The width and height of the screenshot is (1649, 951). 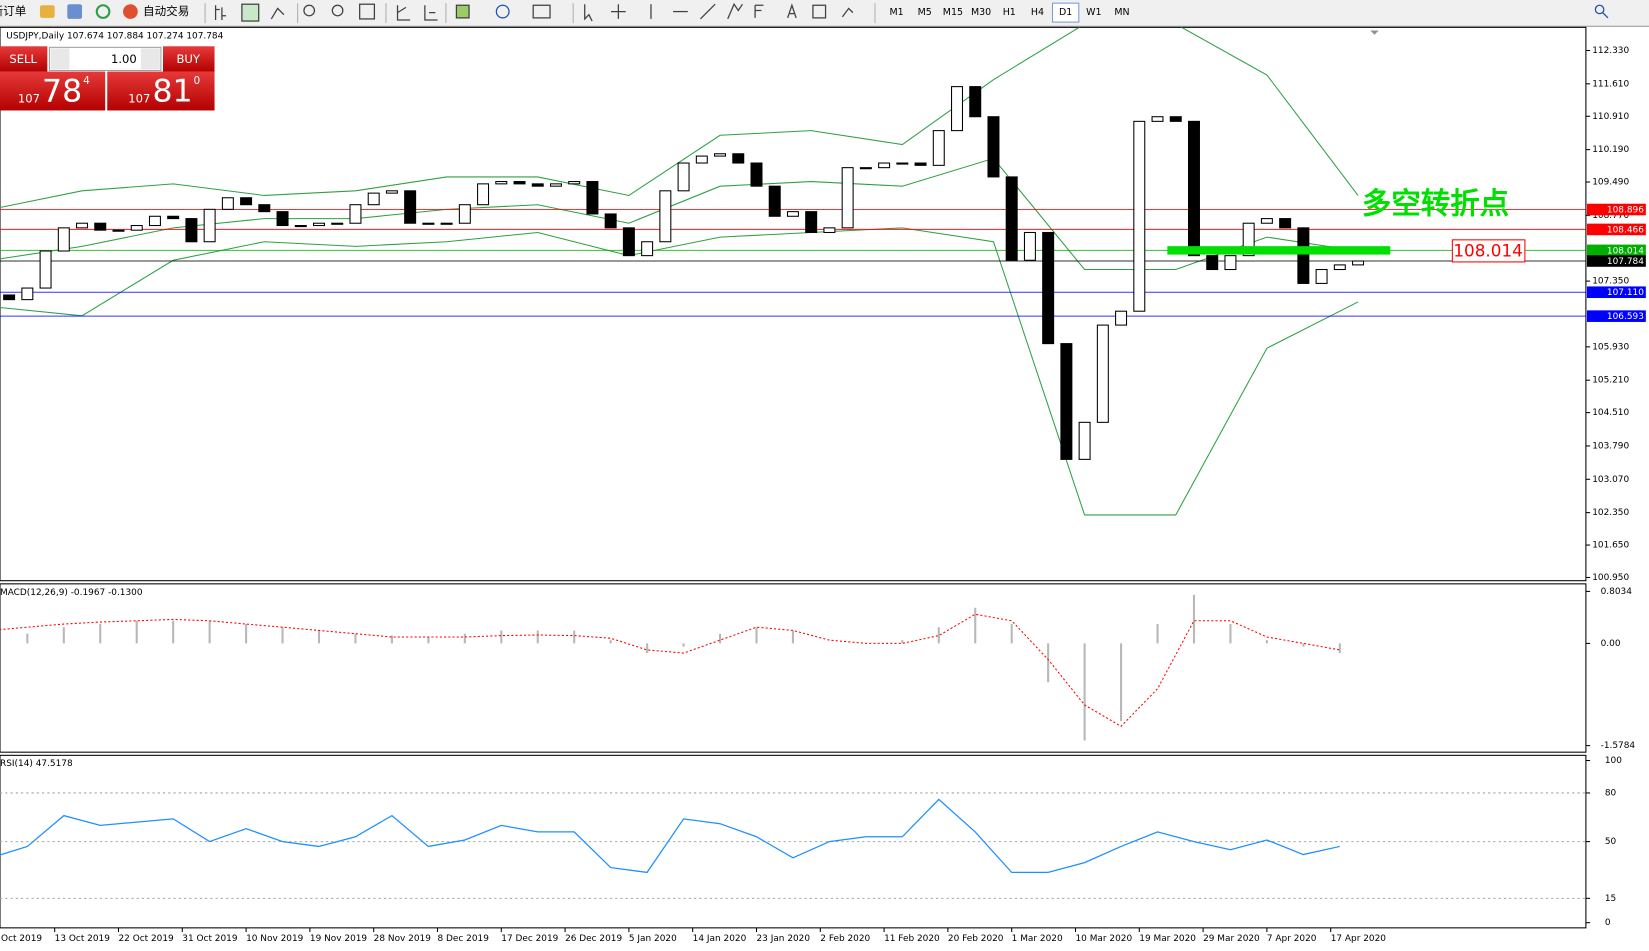 I want to click on sell-label: SELL, so click(x=23, y=59).